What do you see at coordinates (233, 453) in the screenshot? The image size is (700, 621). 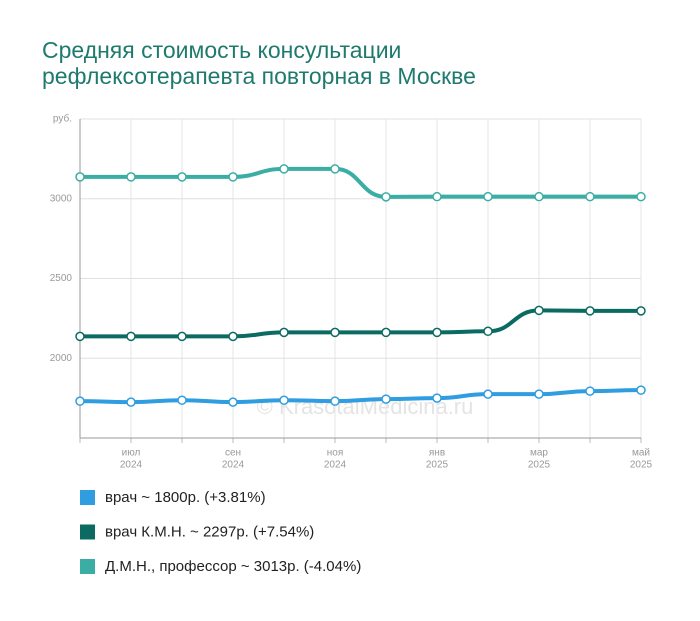 I see `x-tick-label: сен` at bounding box center [233, 453].